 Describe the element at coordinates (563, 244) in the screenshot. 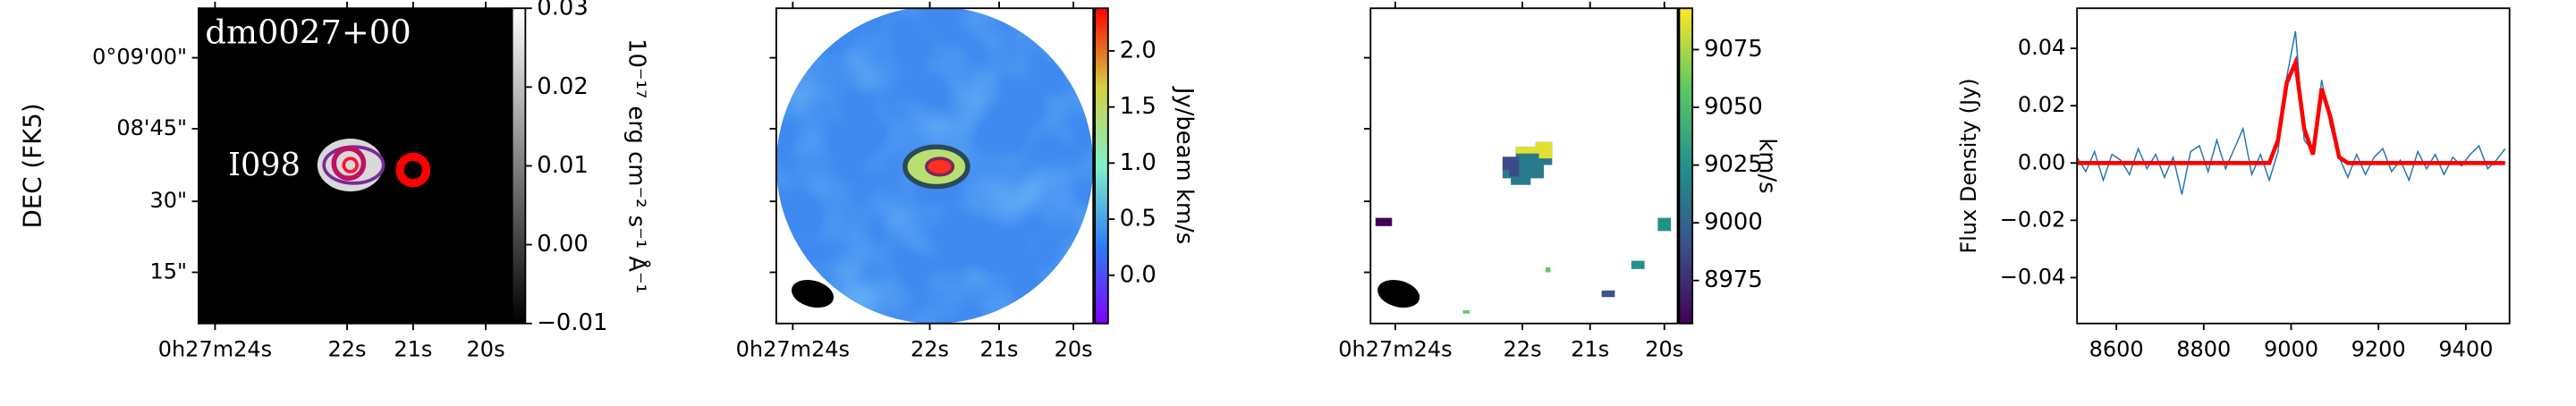

I see `colorbar-tick-label: 0.00` at that location.